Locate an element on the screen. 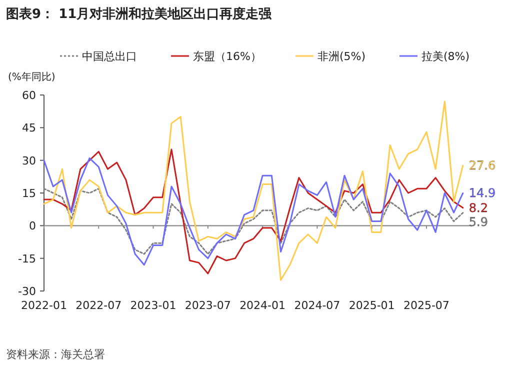  y-tick-label: 0 is located at coordinates (32, 226).